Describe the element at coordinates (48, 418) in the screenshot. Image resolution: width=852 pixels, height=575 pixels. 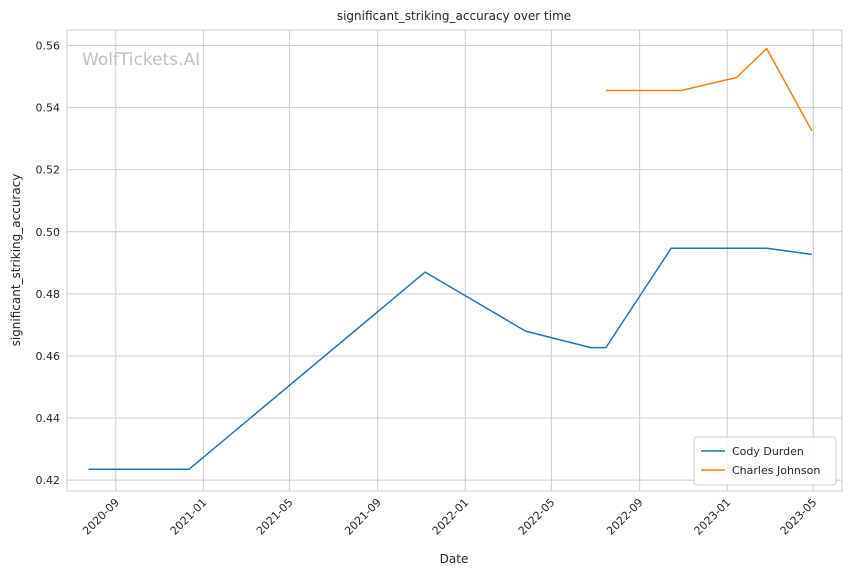
I see `y-tick-label: 0.44` at that location.